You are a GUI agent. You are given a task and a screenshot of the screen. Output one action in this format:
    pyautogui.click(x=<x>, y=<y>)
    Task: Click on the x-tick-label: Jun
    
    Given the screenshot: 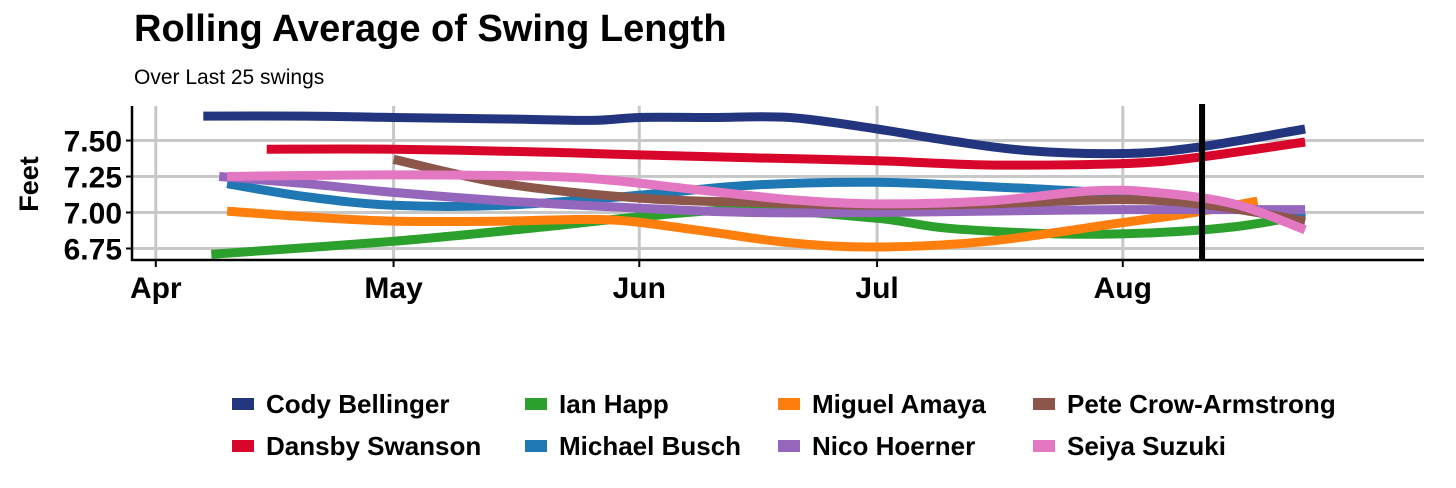 What is the action you would take?
    pyautogui.click(x=639, y=288)
    